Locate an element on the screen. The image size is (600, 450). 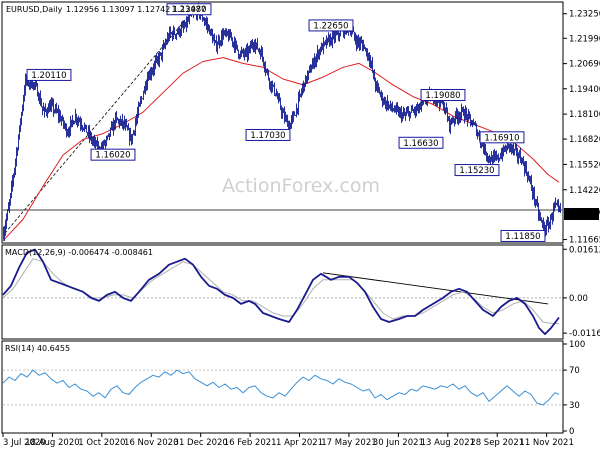
rsi-tick-label: 70 is located at coordinates (574, 371).